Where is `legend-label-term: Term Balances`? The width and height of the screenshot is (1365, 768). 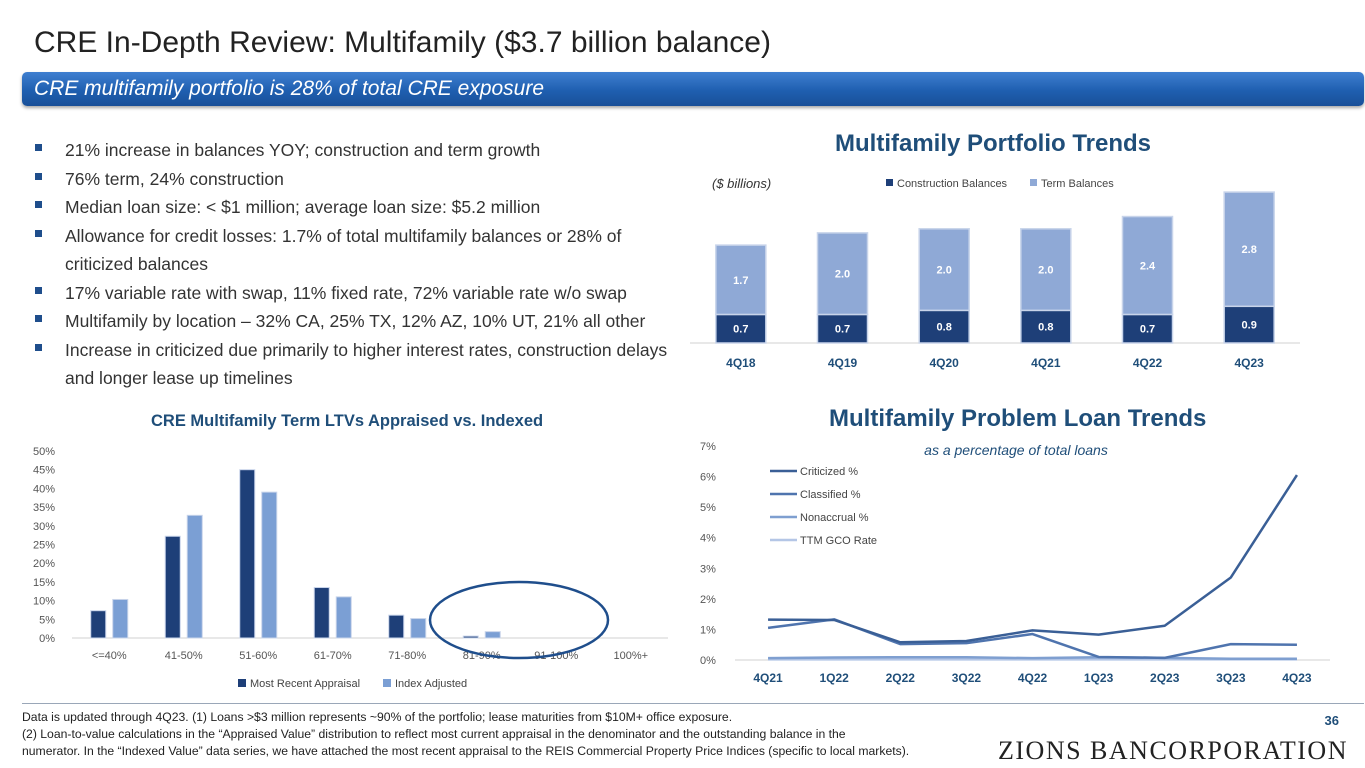 legend-label-term: Term Balances is located at coordinates (1077, 184).